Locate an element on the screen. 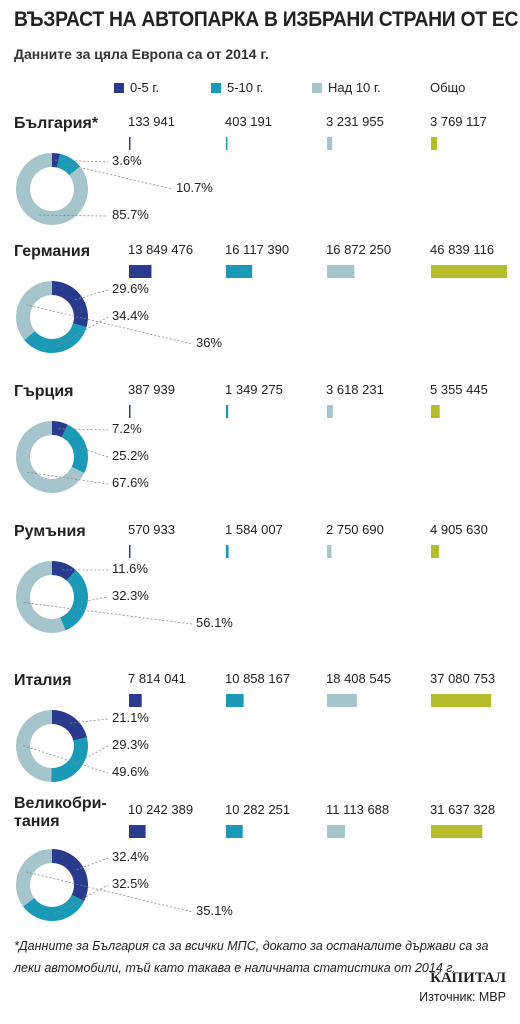 The width and height of the screenshot is (520, 1024). value-label: 16 872 250 is located at coordinates (359, 249).